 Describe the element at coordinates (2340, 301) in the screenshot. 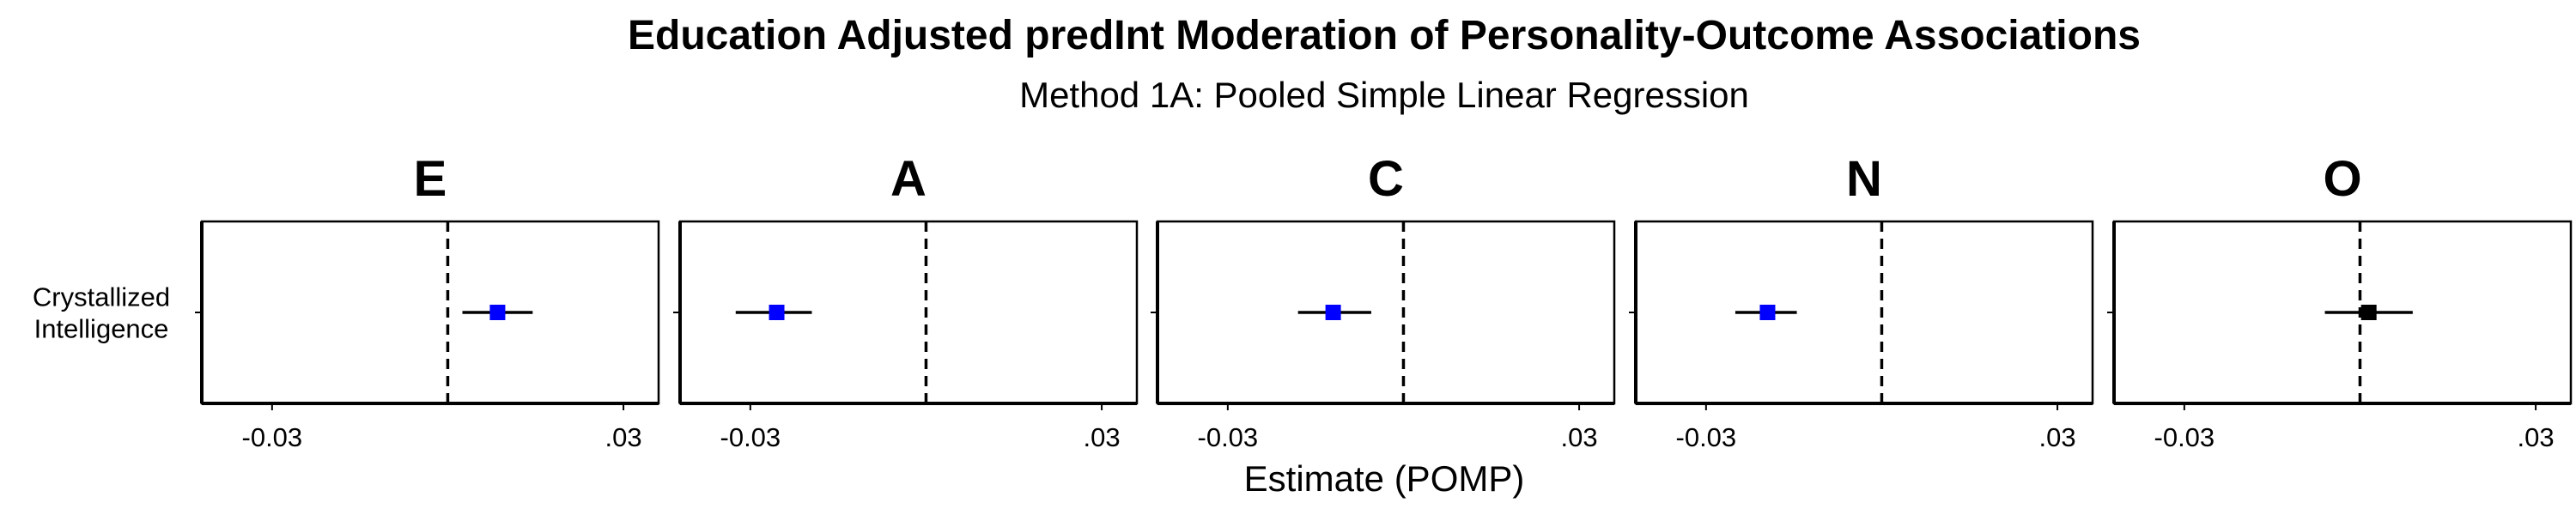

I see `facet-panel-o: O -0.03 .03` at that location.